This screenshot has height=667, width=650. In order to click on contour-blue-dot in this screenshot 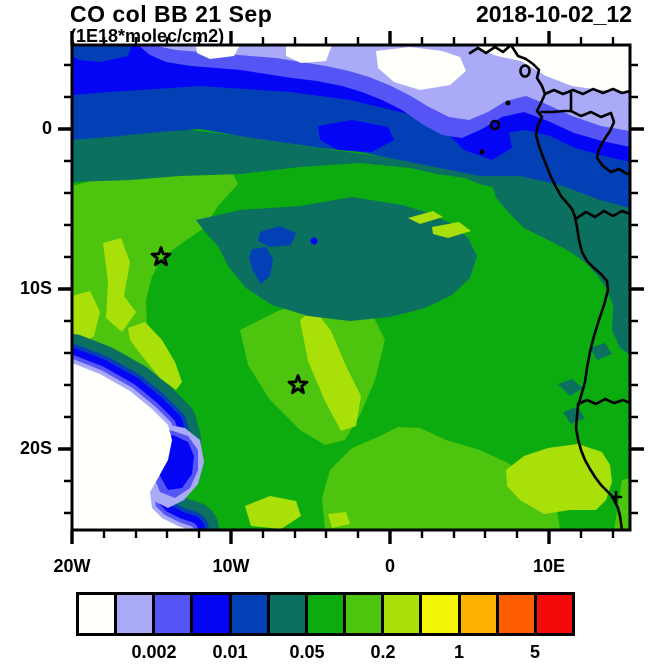, I will do `click(314, 241)`.